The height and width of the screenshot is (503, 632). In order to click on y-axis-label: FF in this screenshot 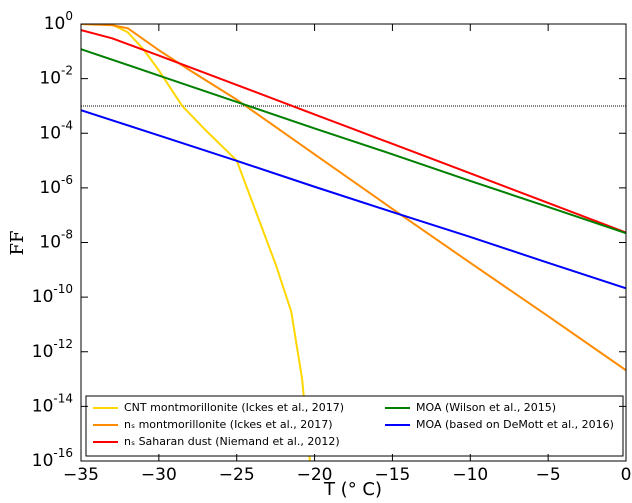, I will do `click(17, 243)`.